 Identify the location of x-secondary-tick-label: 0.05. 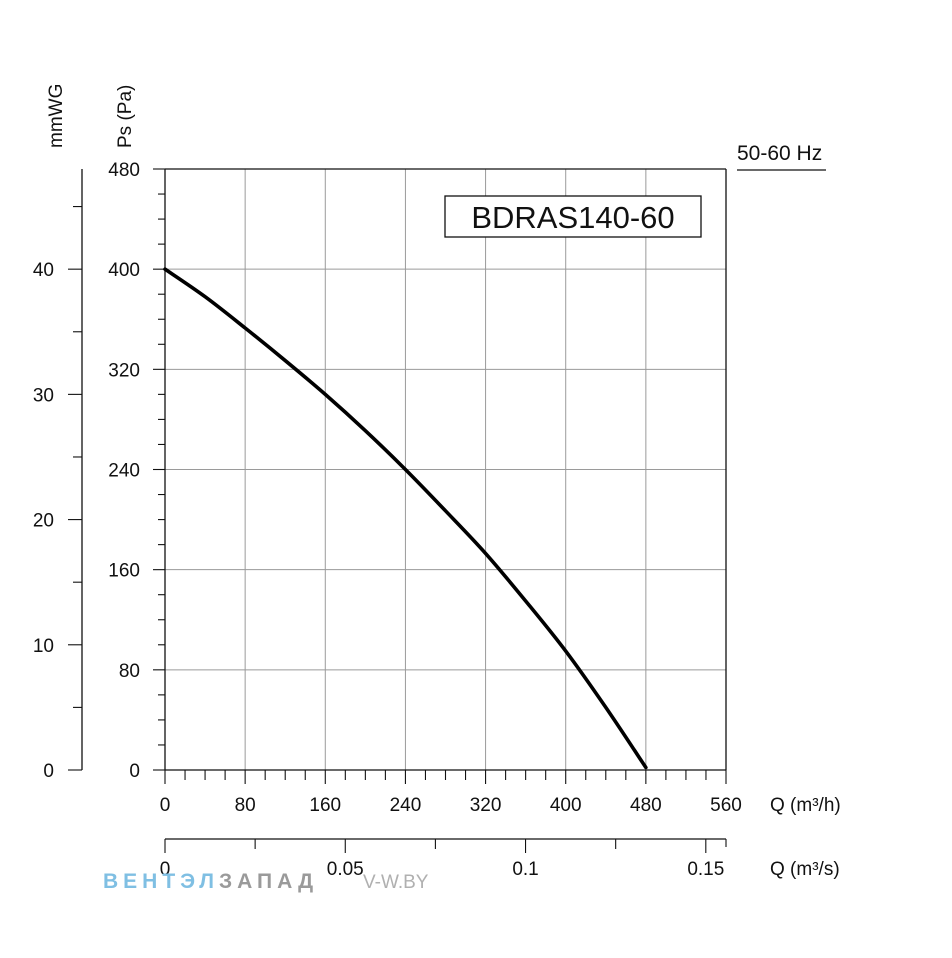
(345, 869).